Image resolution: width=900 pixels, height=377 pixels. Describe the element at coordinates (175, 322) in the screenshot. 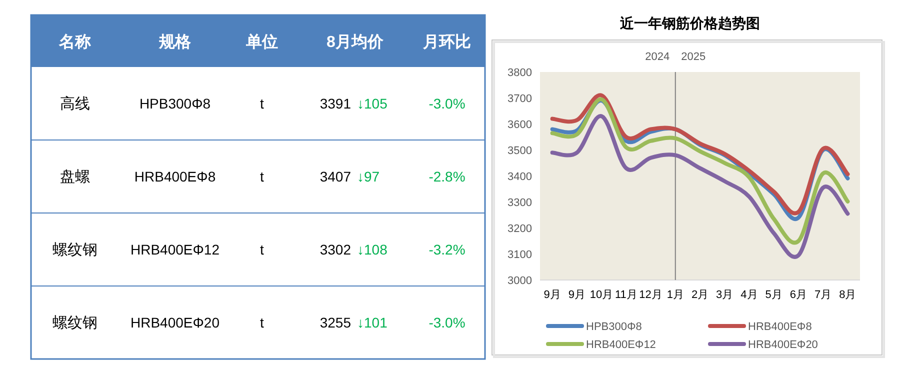

I see `text: HRB400EΦ20` at that location.